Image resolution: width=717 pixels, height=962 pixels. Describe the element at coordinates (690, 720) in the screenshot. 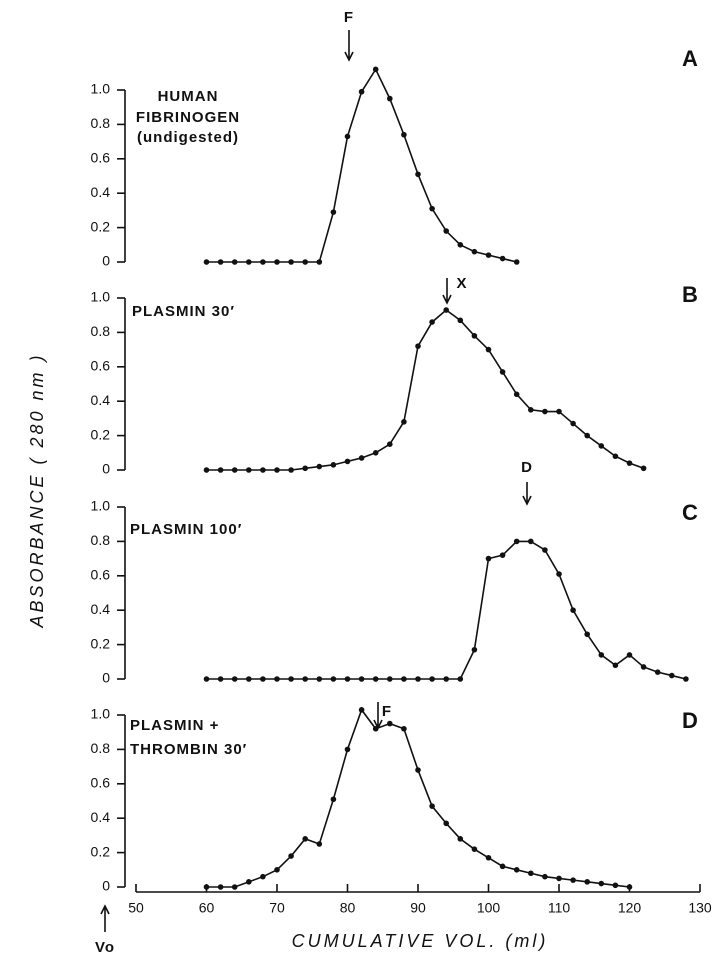

I see `panel-letter: D` at that location.